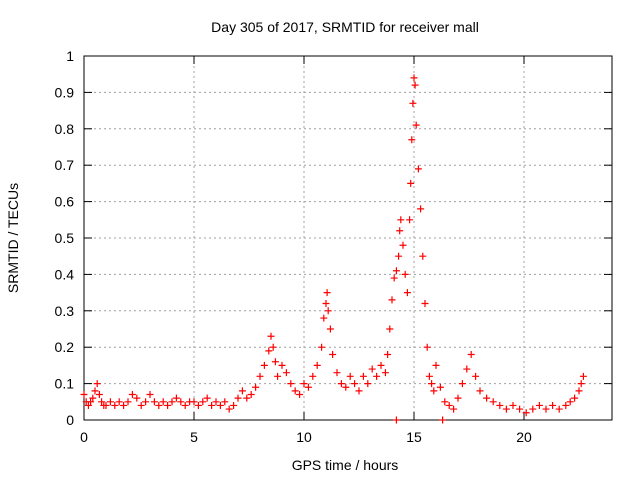 The width and height of the screenshot is (640, 480). I want to click on y-tick-label: 0, so click(70, 420).